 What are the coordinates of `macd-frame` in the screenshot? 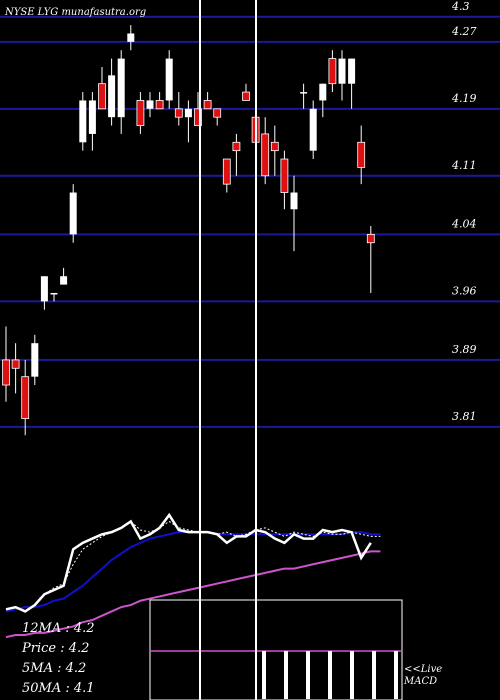 It's located at (276, 649).